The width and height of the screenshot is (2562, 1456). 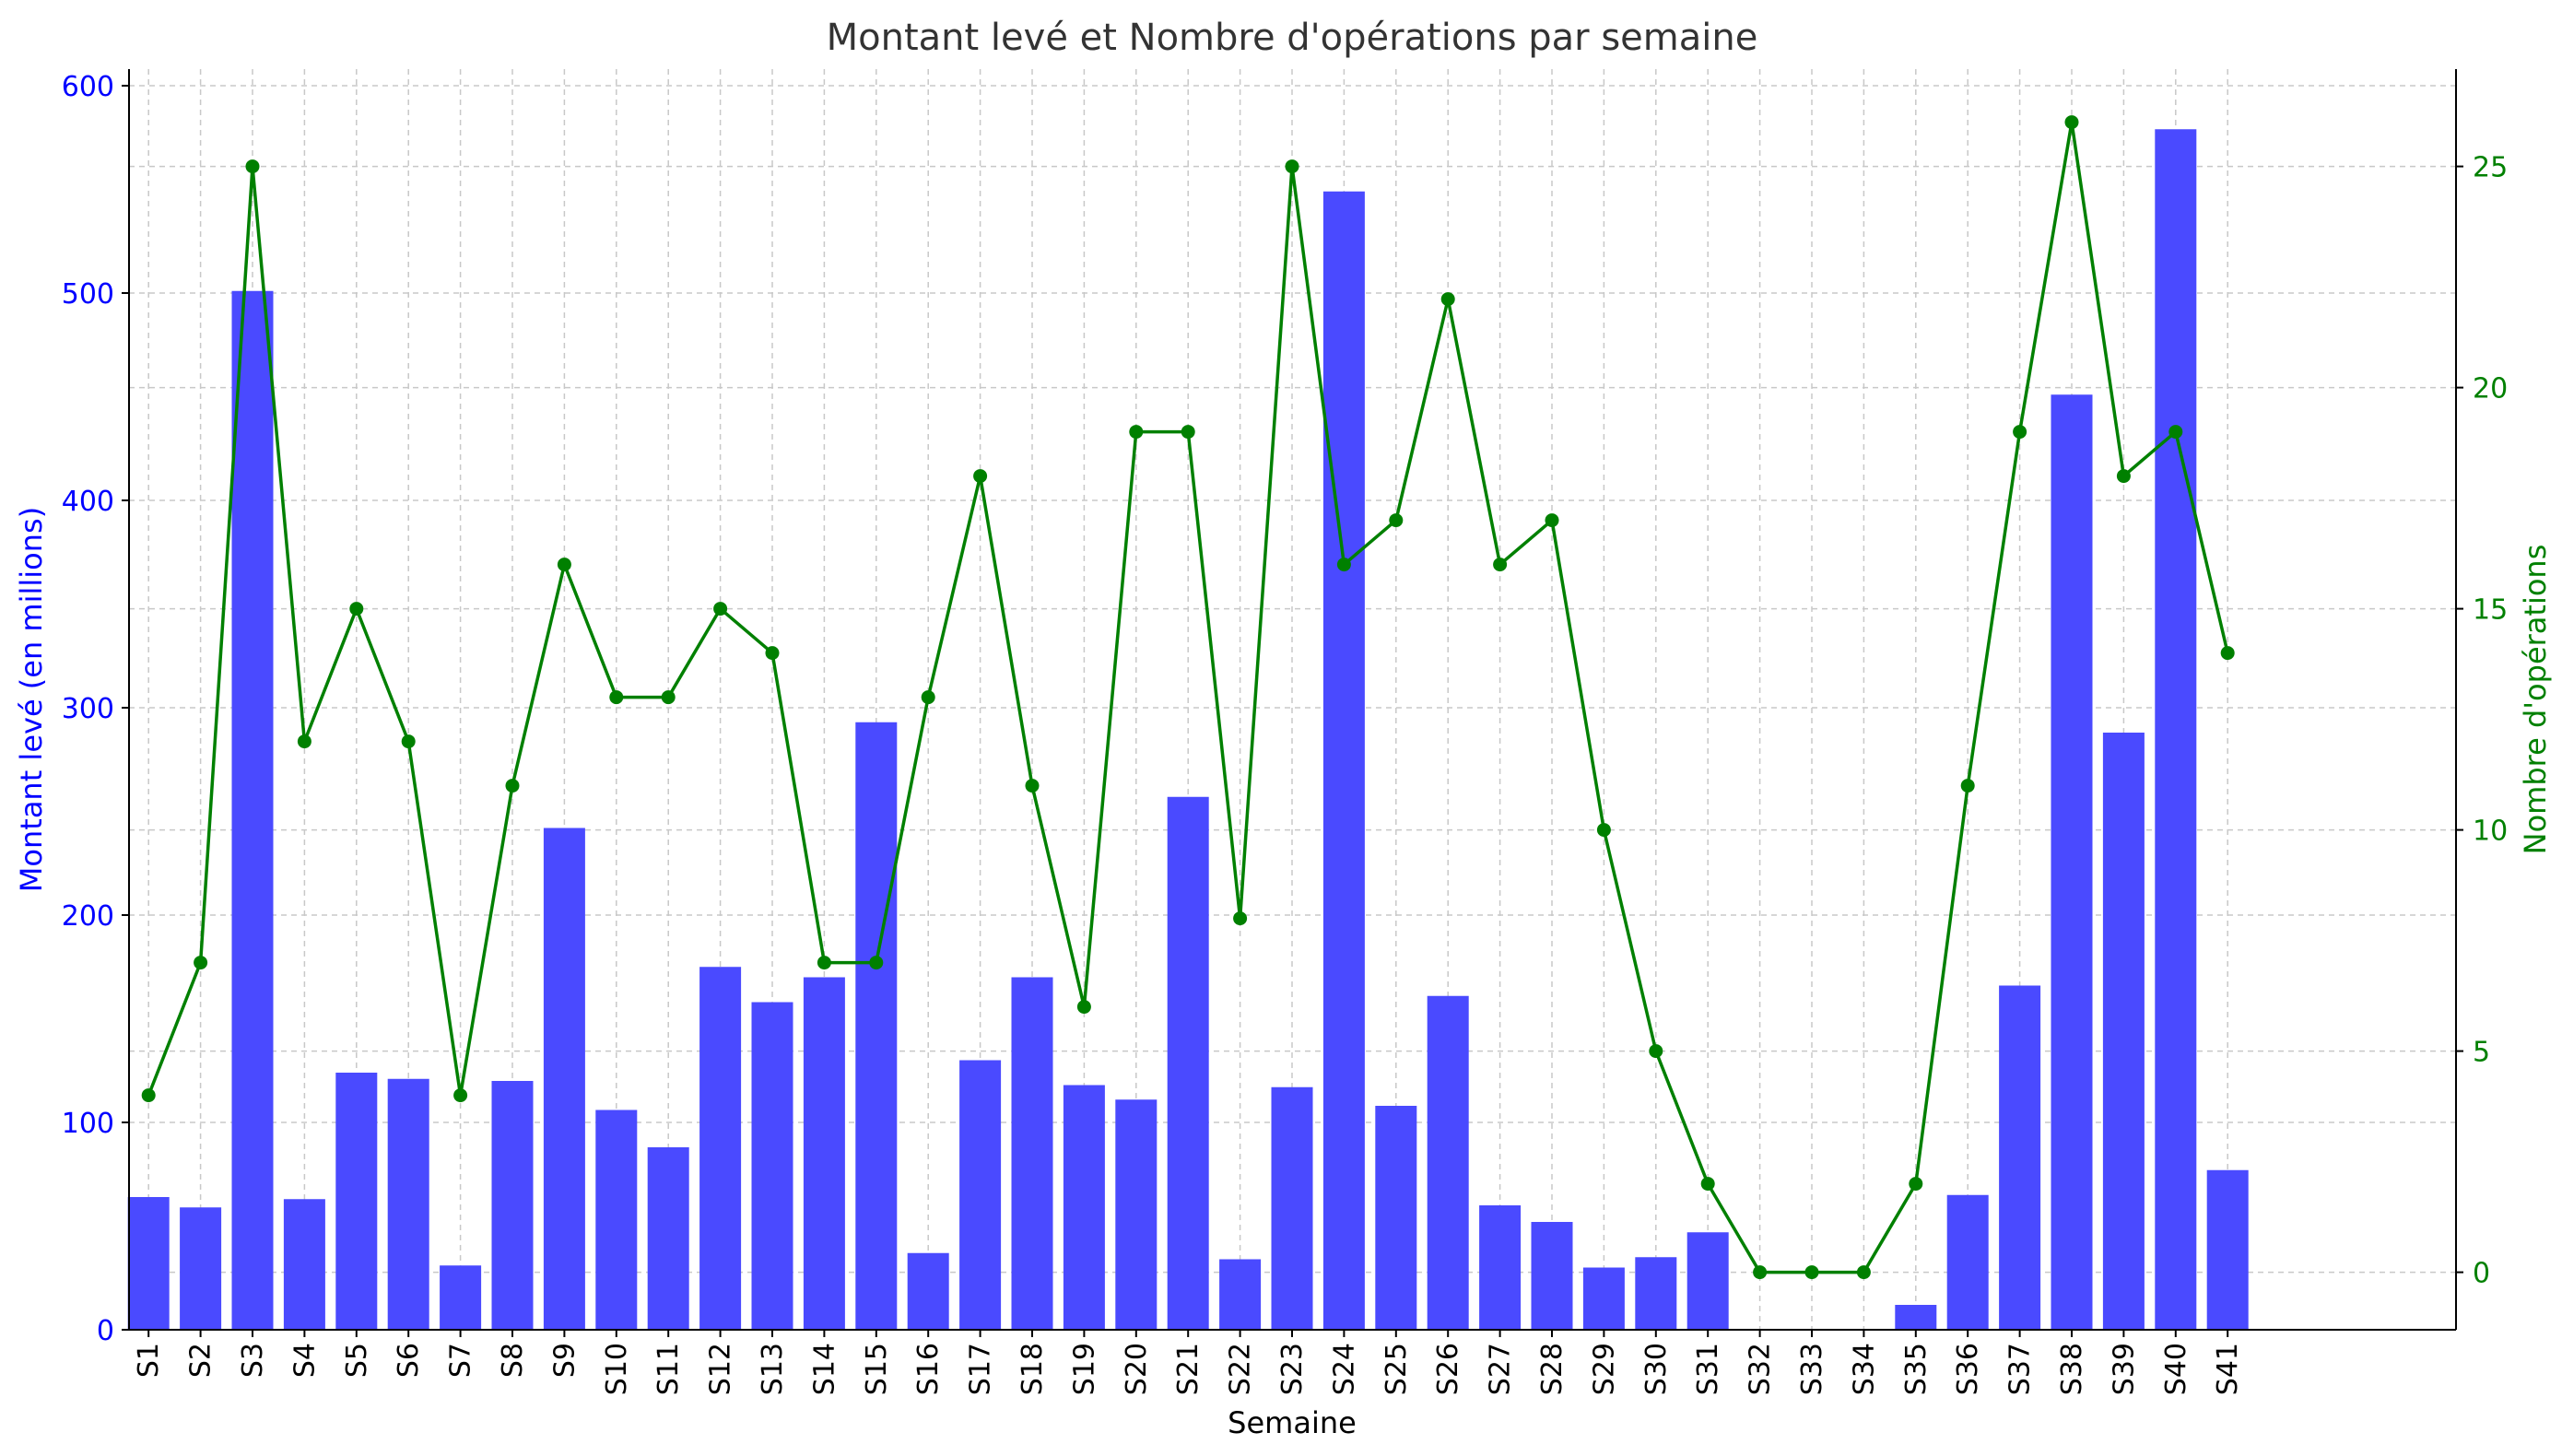 What do you see at coordinates (1916, 1184) in the screenshot?
I see `line-point-S35` at bounding box center [1916, 1184].